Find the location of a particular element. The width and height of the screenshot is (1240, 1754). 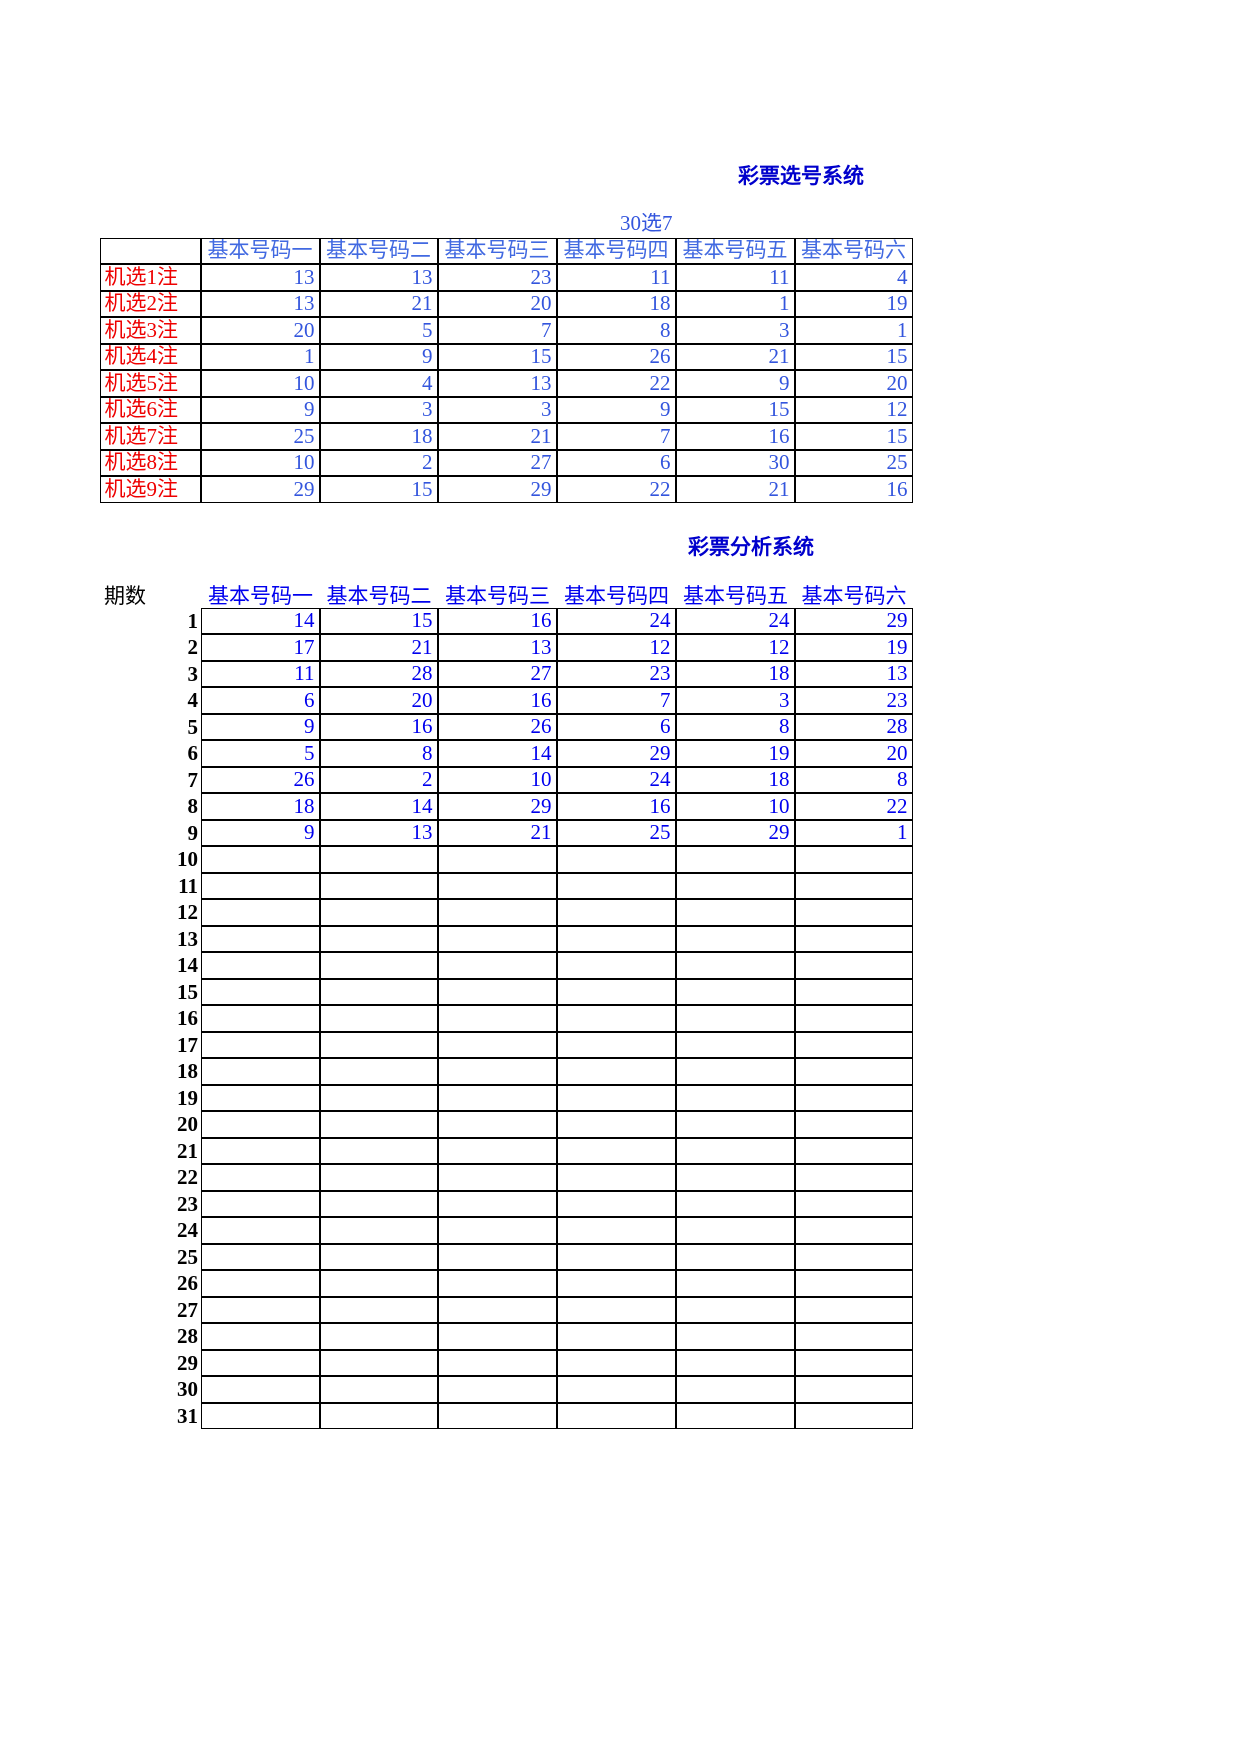

column-header: 基本号码五 is located at coordinates (735, 596).